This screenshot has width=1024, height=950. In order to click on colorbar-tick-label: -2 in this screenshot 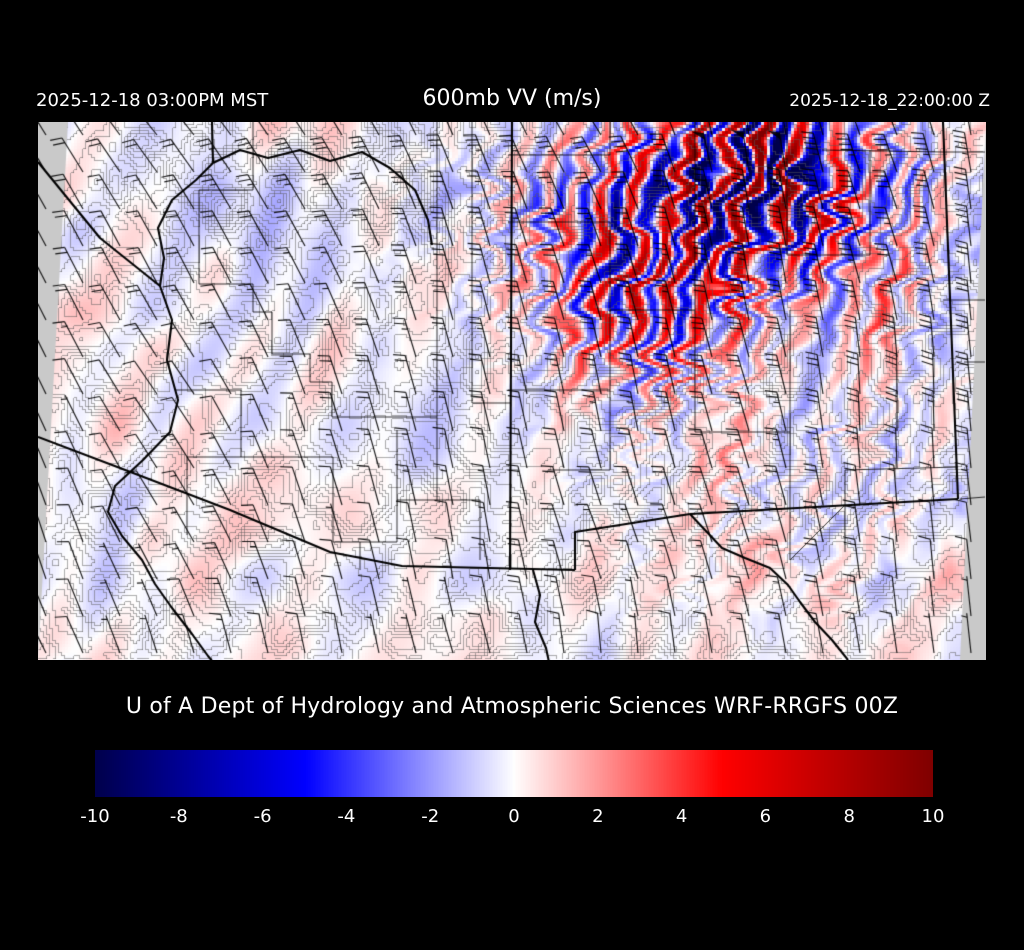, I will do `click(430, 816)`.